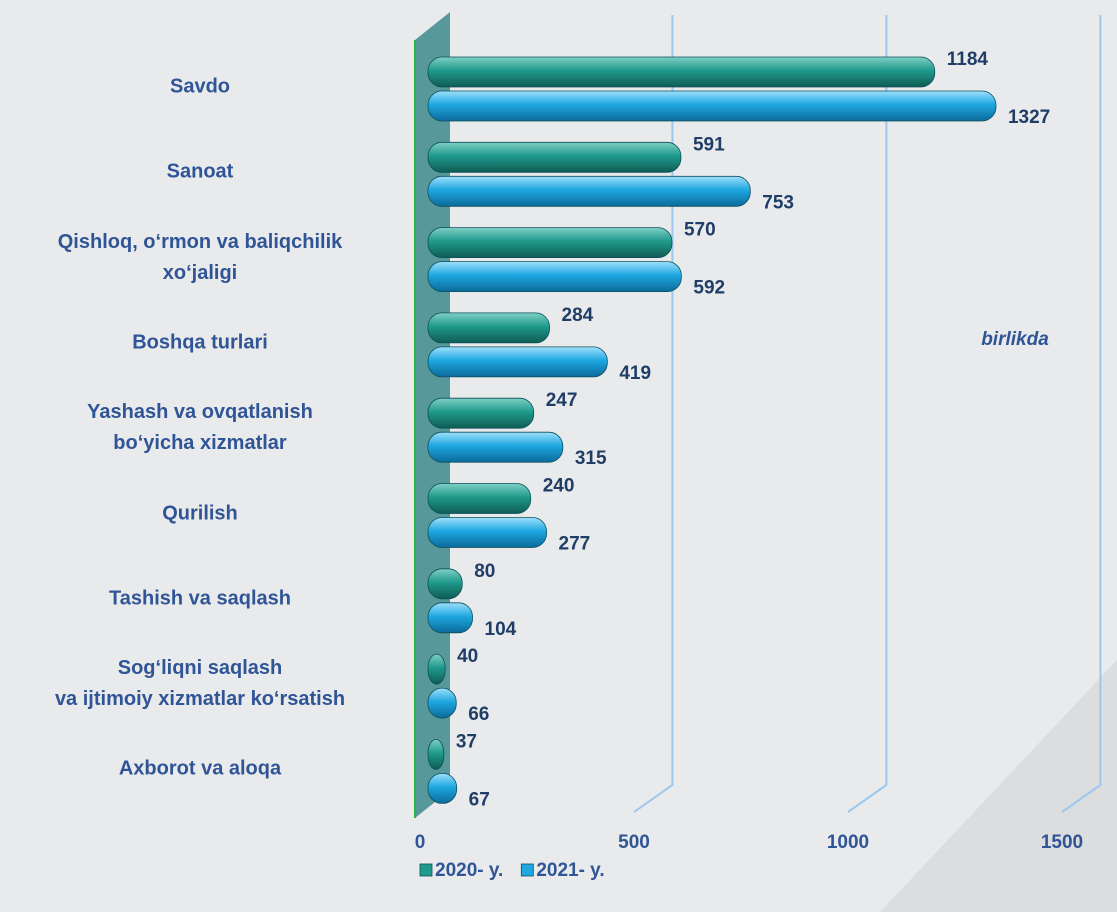 The width and height of the screenshot is (1117, 912). Describe the element at coordinates (200, 86) in the screenshot. I see `category-label: Savdo` at that location.